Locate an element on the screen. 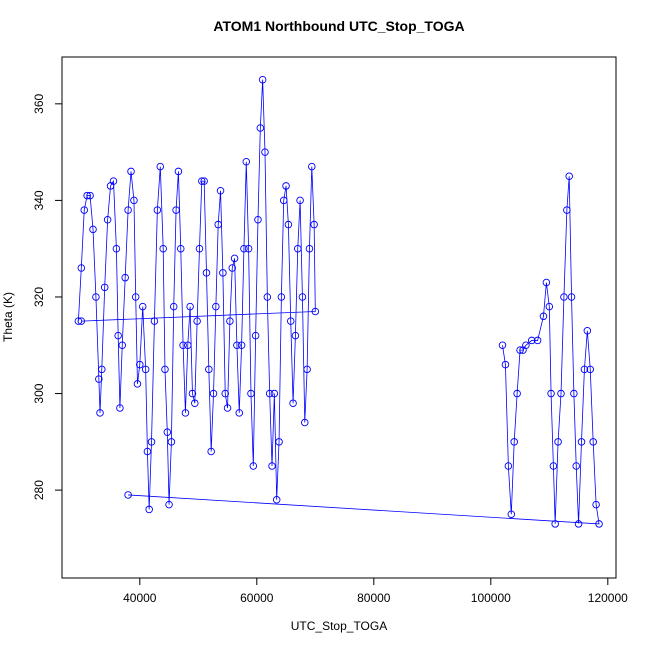 The width and height of the screenshot is (650, 650). x-tick-label: 100000 is located at coordinates (491, 598).